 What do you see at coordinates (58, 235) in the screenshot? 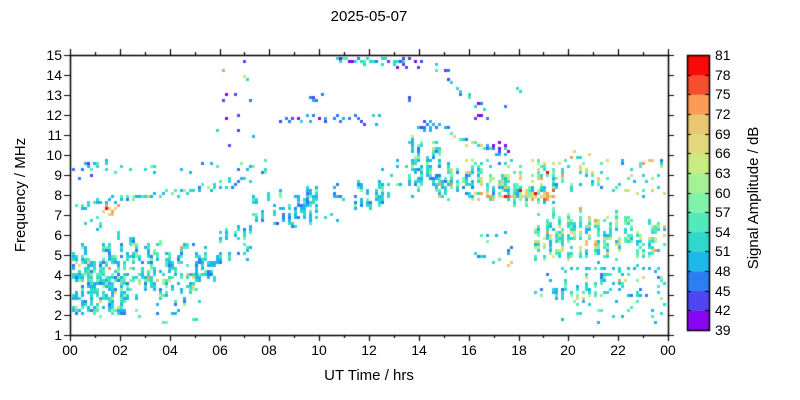
I see `y-tick-label: 6` at bounding box center [58, 235].